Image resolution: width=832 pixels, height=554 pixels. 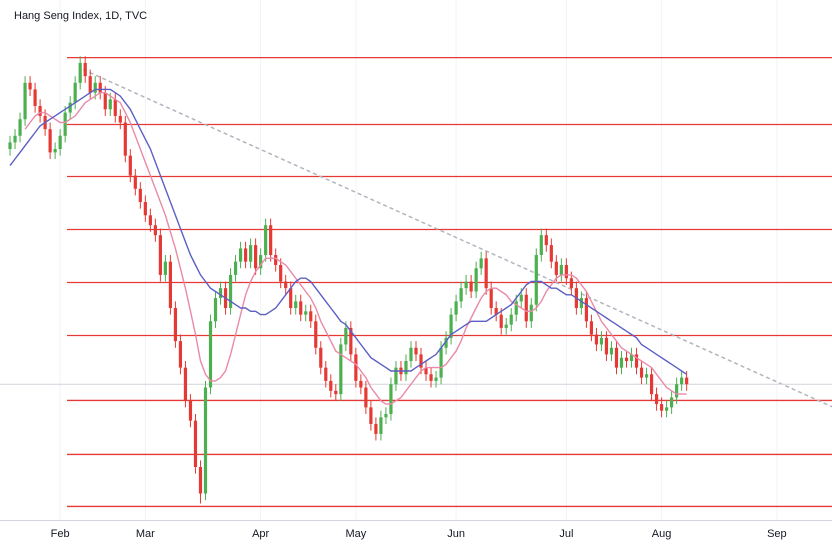 What do you see at coordinates (566, 534) in the screenshot?
I see `x-tick-label: Jul` at bounding box center [566, 534].